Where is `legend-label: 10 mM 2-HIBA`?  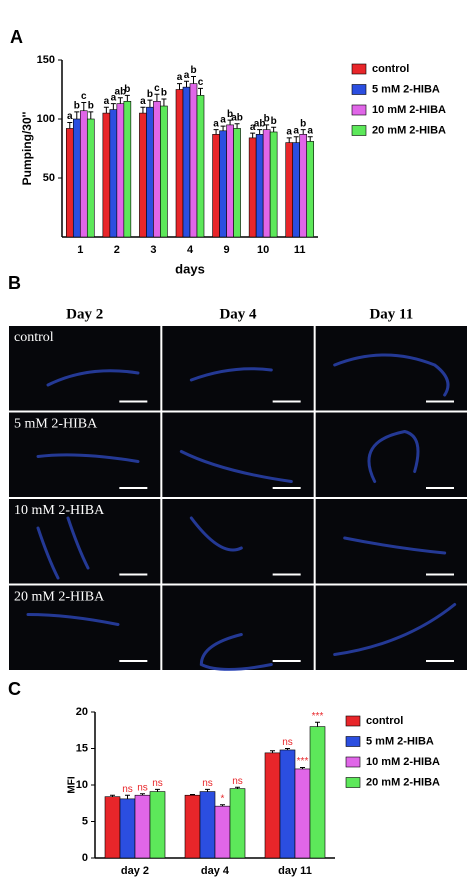 legend-label: 10 mM 2-HIBA is located at coordinates (403, 762).